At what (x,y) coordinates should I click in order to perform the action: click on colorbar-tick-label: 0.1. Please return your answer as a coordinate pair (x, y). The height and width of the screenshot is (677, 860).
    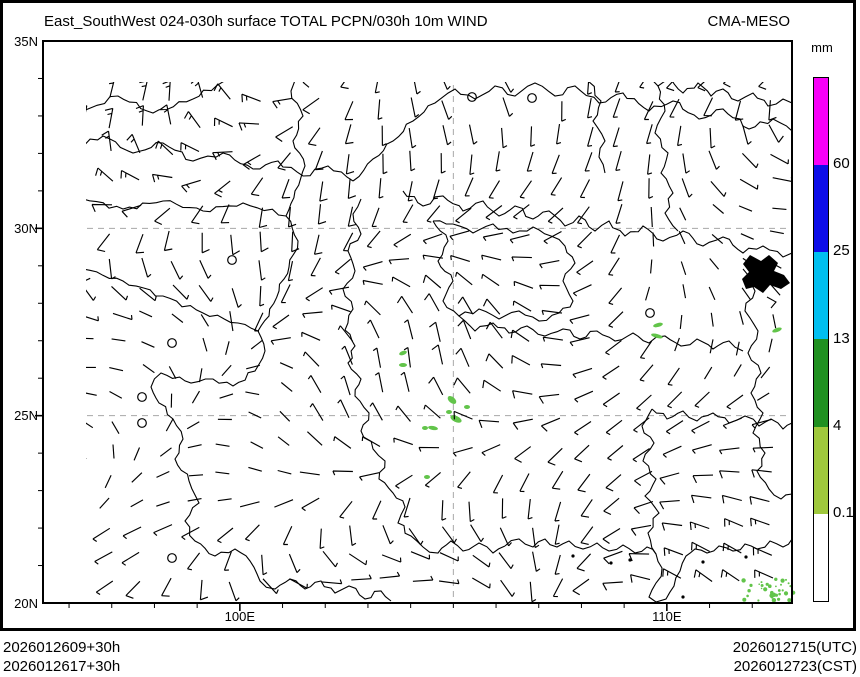
    Looking at the image, I should click on (843, 512).